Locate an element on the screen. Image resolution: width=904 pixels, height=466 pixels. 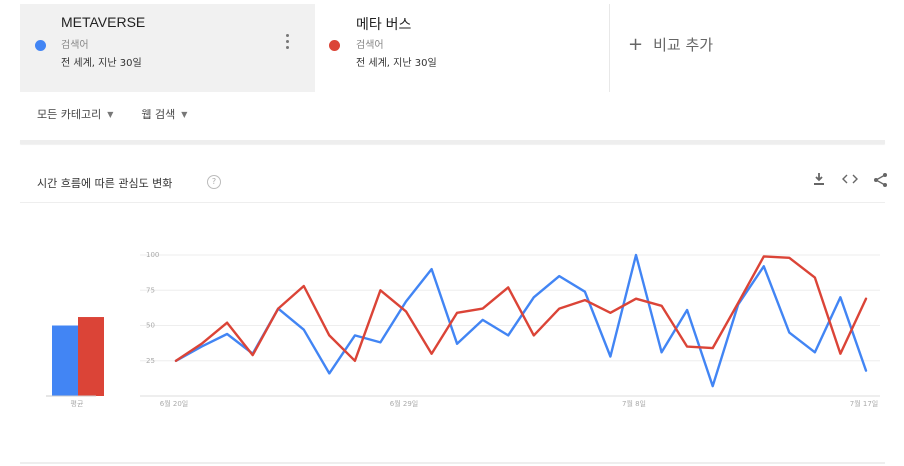
help-icon: ? is located at coordinates (214, 182).